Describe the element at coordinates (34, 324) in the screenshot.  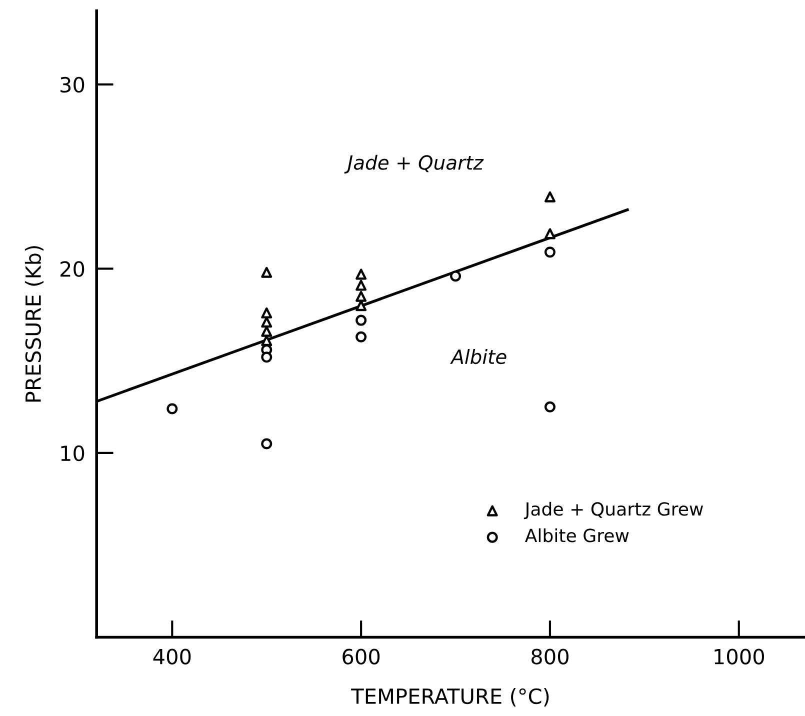
I see `y-axis-title: PRESSURE (Kb)` at that location.